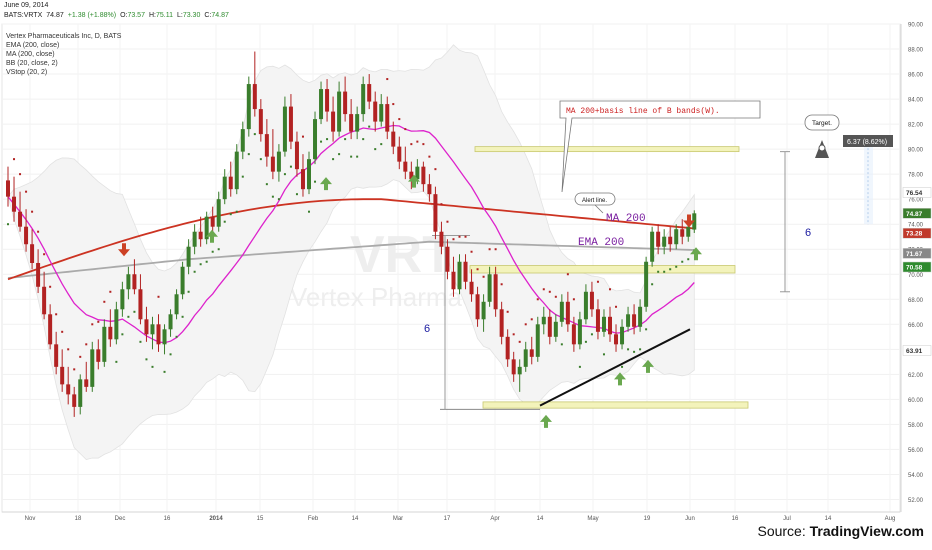  Describe the element at coordinates (494, 519) in the screenshot. I see `time-tick-label: Apr` at that location.